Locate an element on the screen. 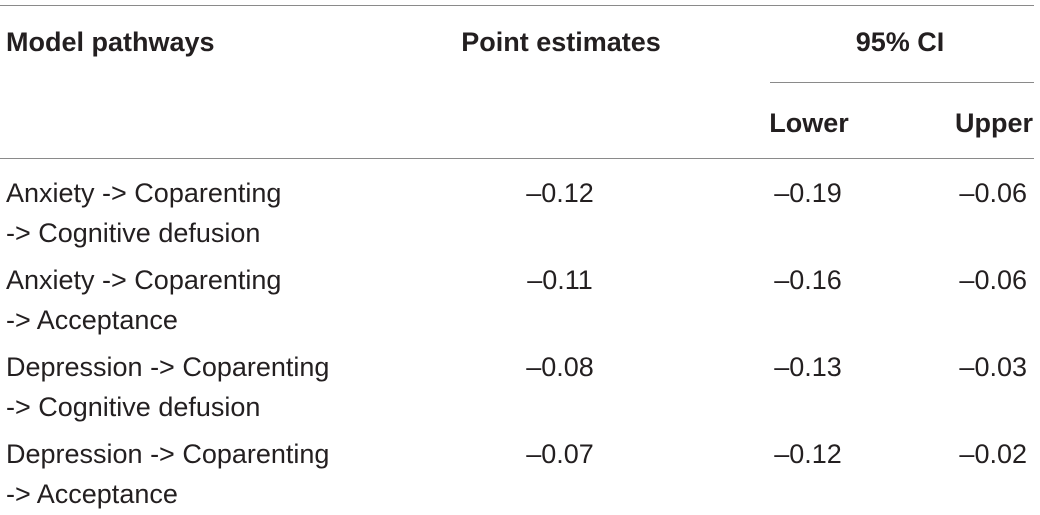  ci-upper: –0.03 is located at coordinates (993, 367).